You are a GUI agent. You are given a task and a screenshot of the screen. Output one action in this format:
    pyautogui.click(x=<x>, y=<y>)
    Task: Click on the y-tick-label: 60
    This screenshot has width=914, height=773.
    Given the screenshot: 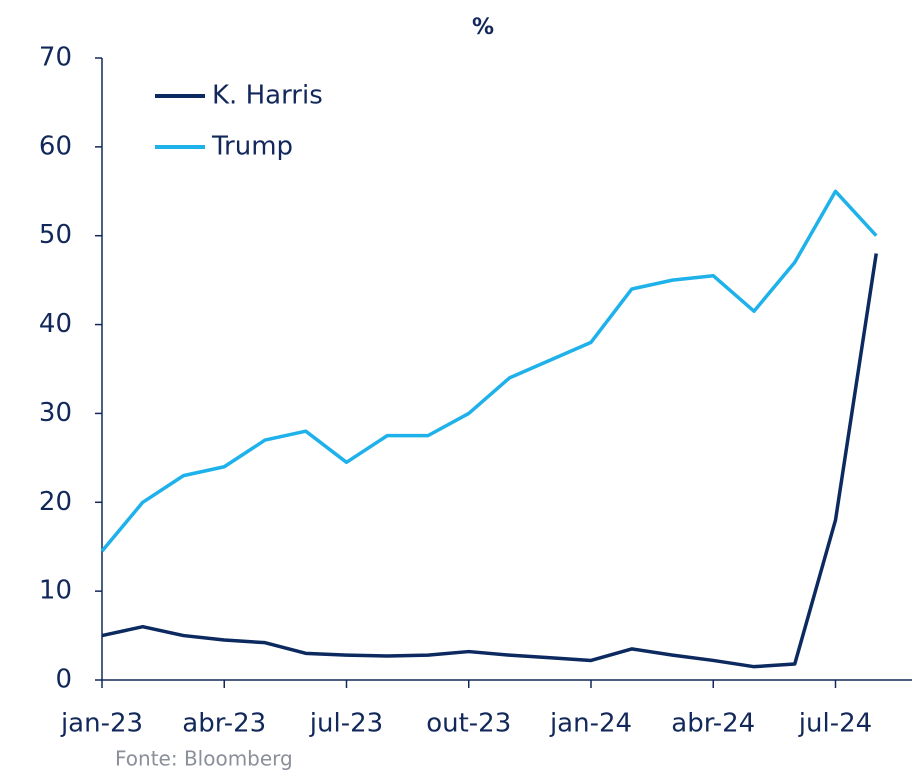 What is the action you would take?
    pyautogui.click(x=55, y=146)
    